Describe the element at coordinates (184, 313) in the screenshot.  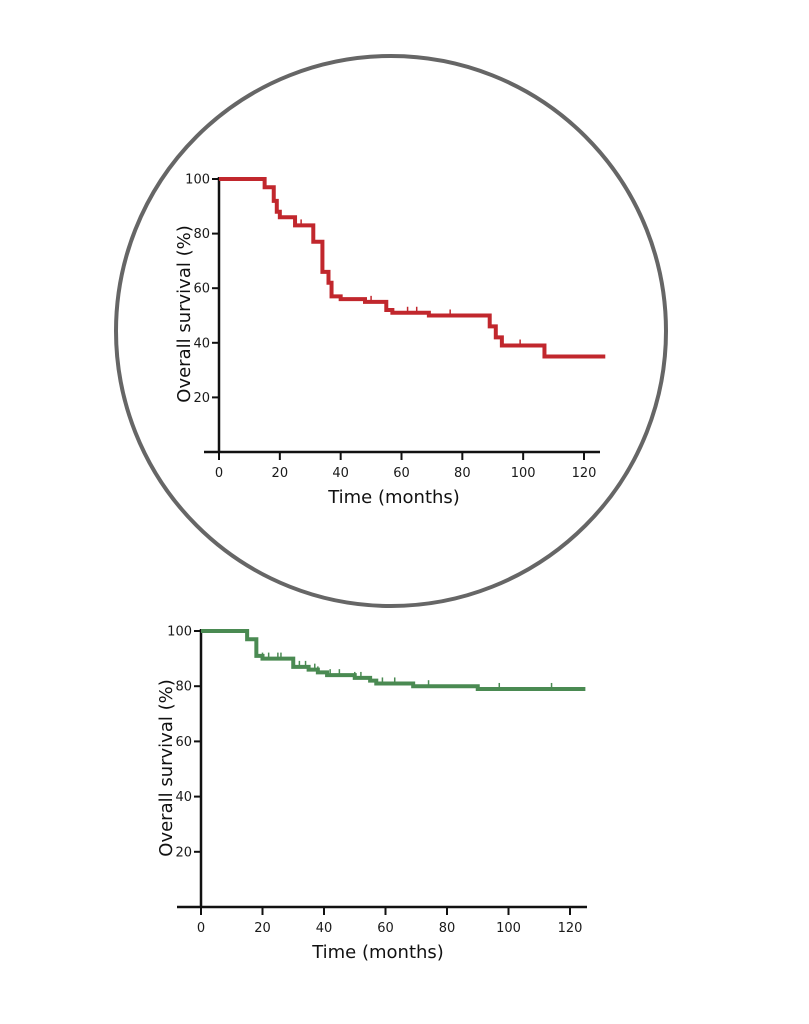
I see `top-y-axis-title: Overall survival (%)` at that location.